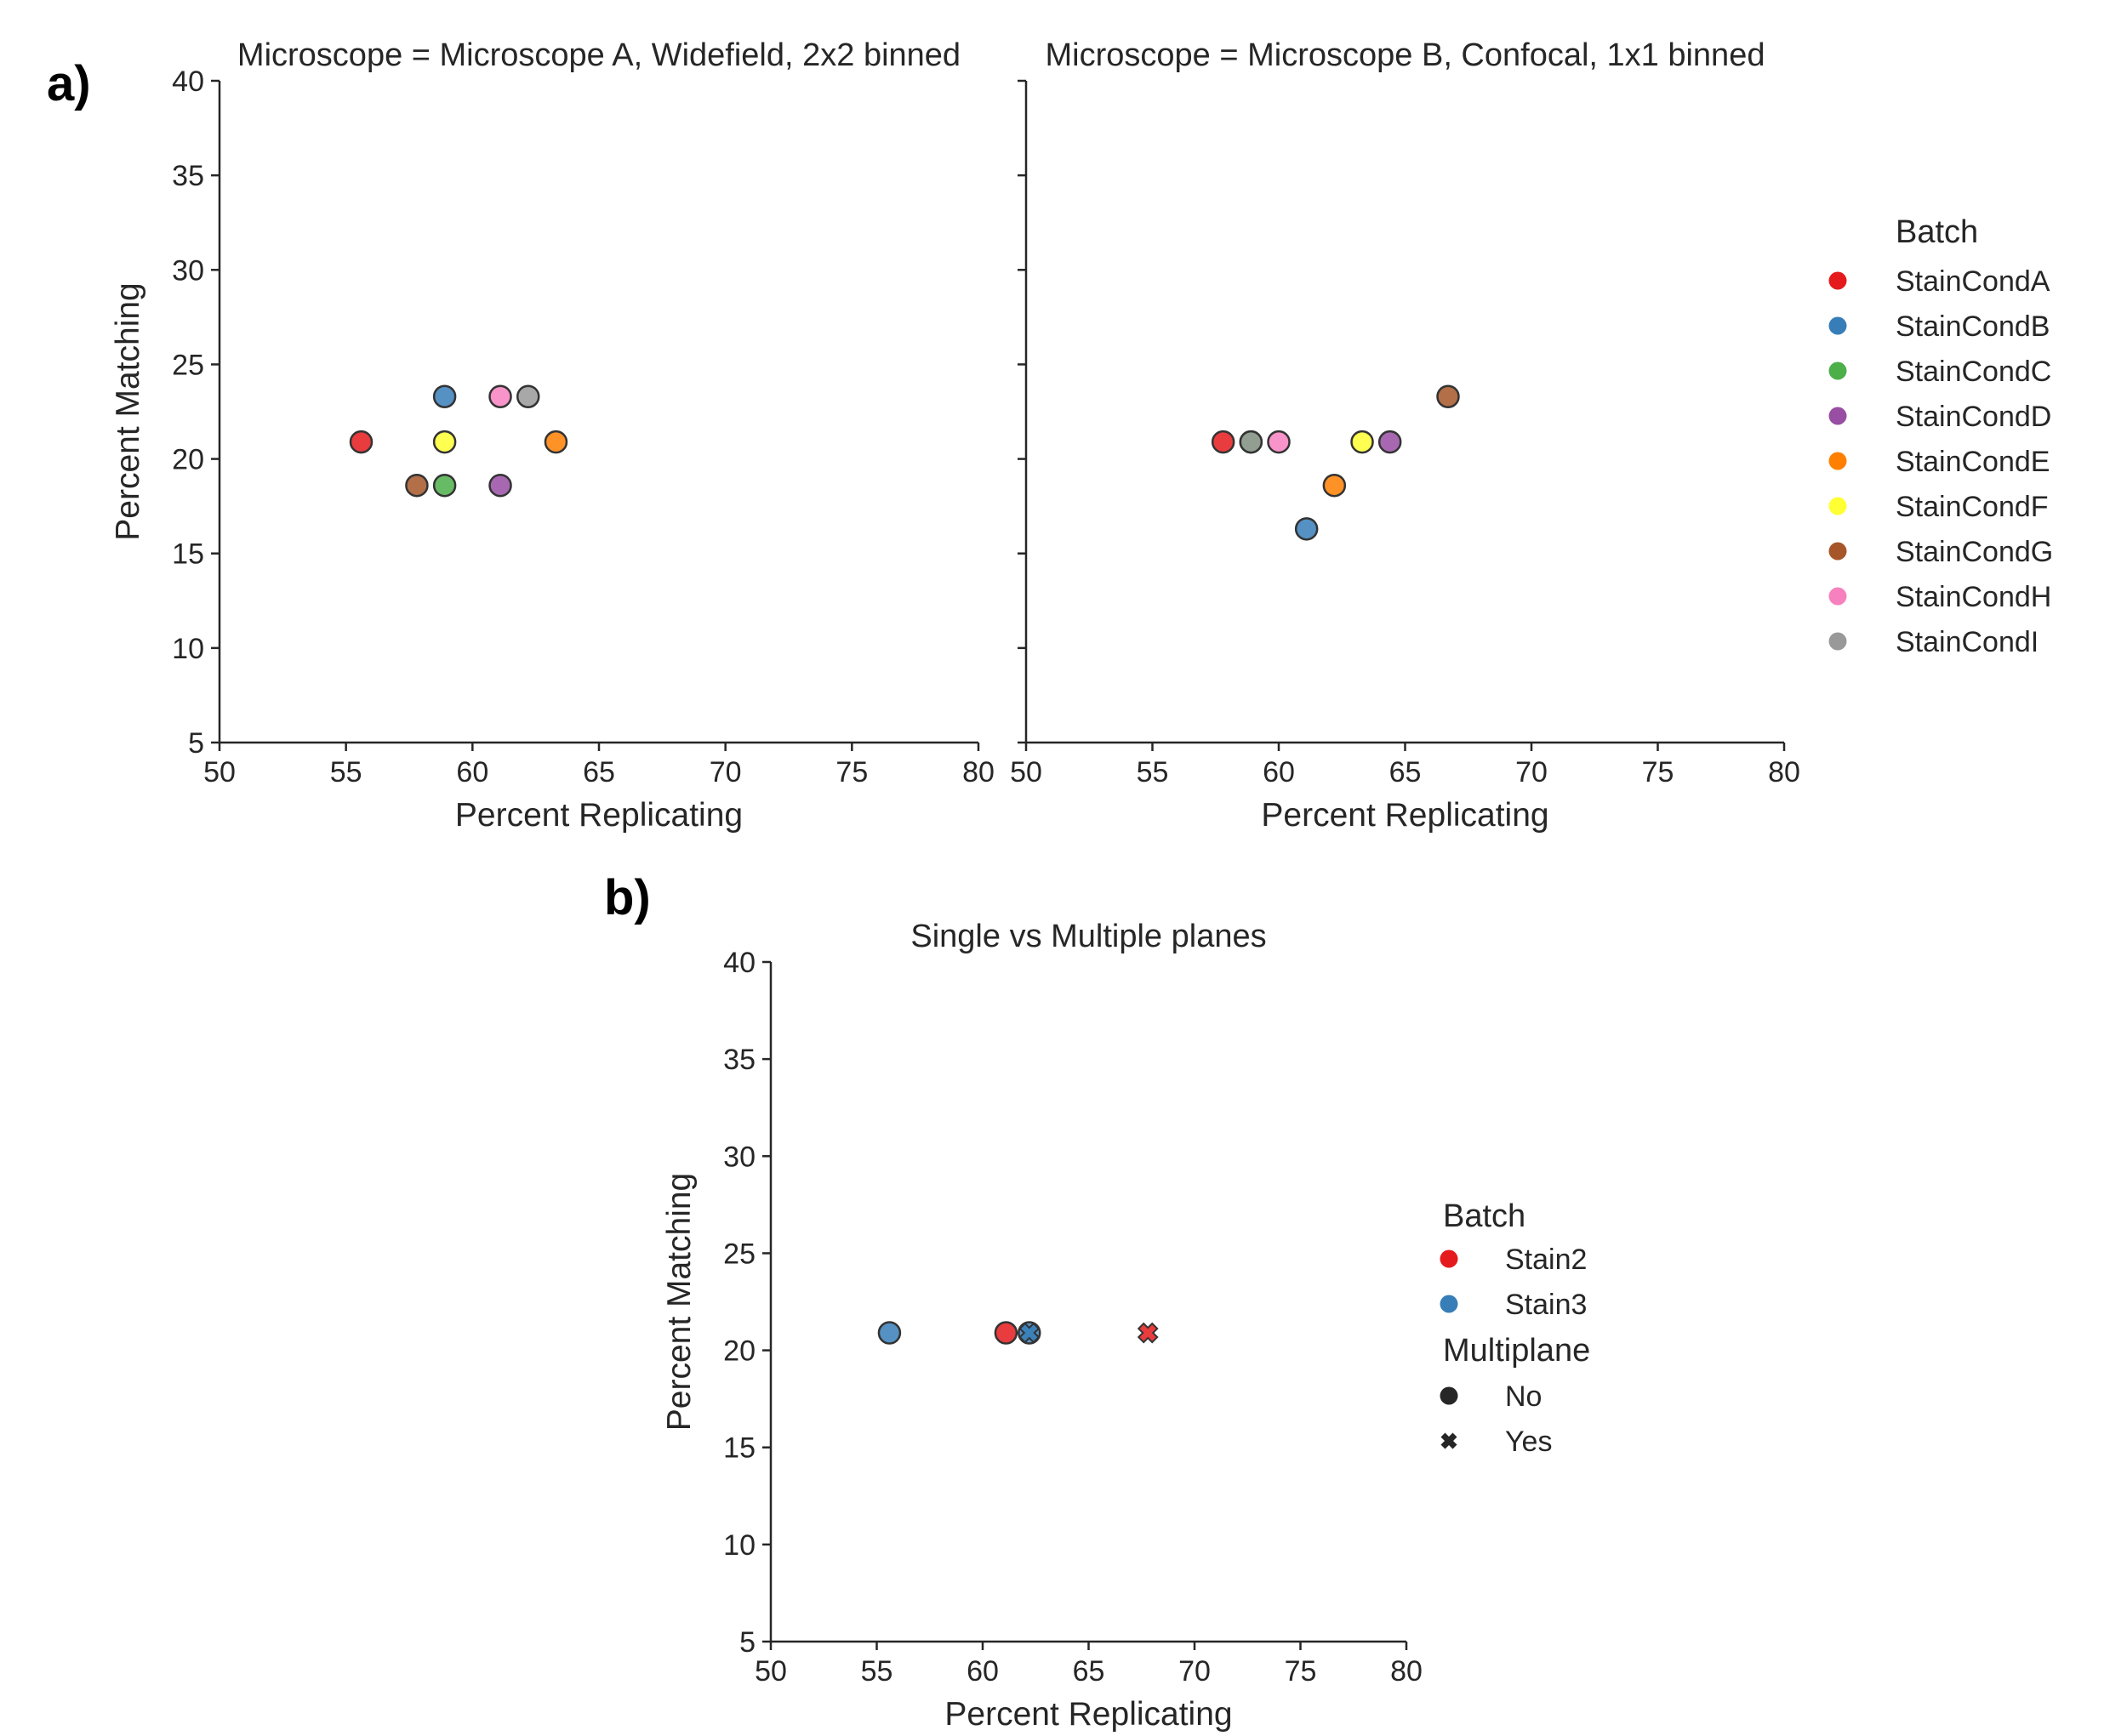  Describe the element at coordinates (1973, 281) in the screenshot. I see `legend-label-stainconda: StainCondA` at that location.